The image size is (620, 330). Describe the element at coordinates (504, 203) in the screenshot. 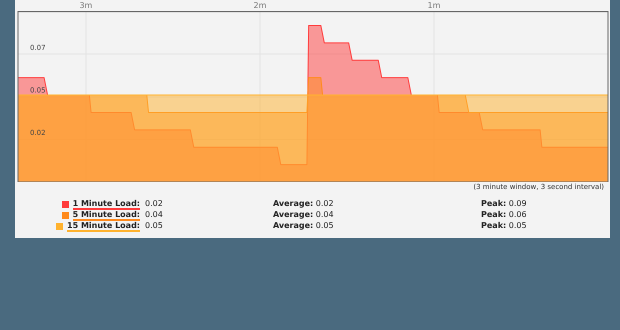

I see `text: Peak: 0.09` at that location.